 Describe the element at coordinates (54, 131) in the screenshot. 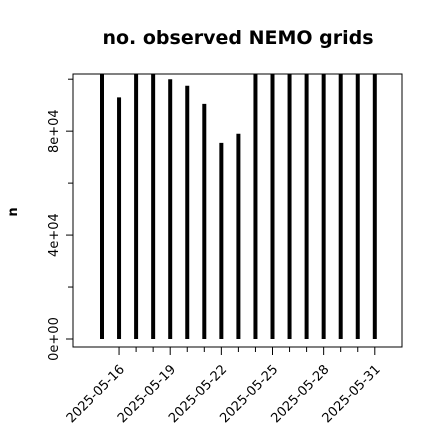

I see `y-tick-label: 8e+04` at that location.